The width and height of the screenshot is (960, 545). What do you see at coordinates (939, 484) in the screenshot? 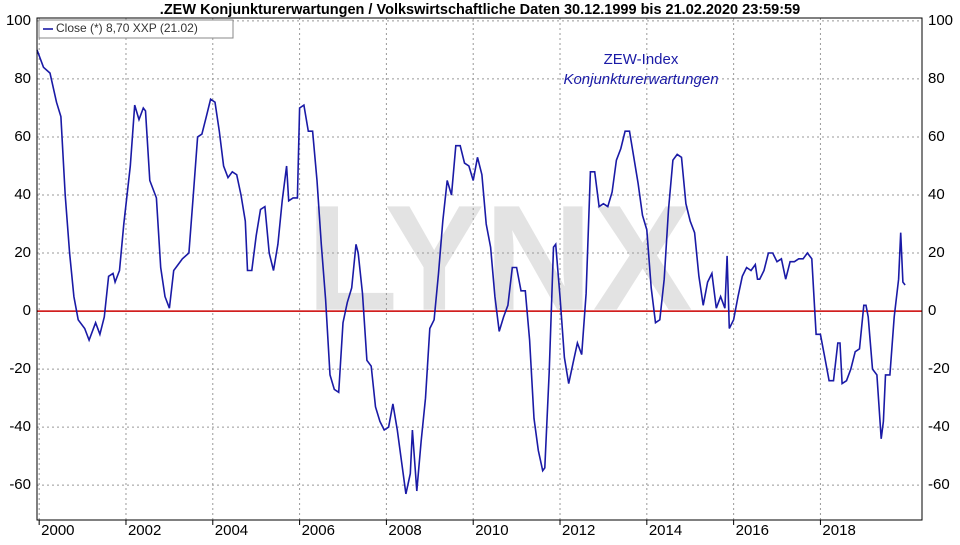
I see `y2-tick-label: -60` at bounding box center [939, 484].